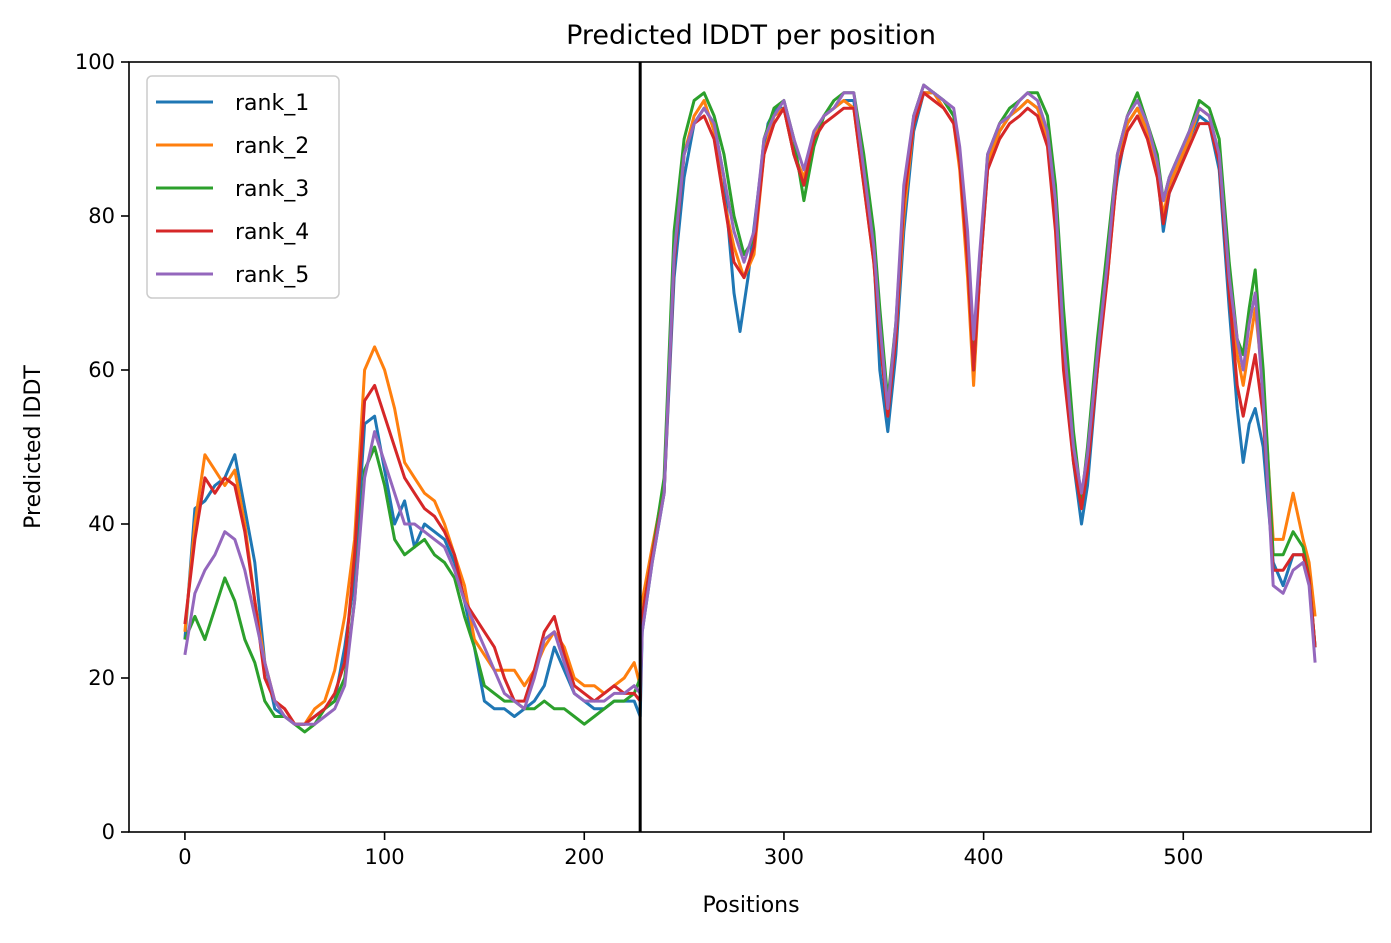  Describe the element at coordinates (750, 905) in the screenshot. I see `x-axis-label: Positions` at that location.